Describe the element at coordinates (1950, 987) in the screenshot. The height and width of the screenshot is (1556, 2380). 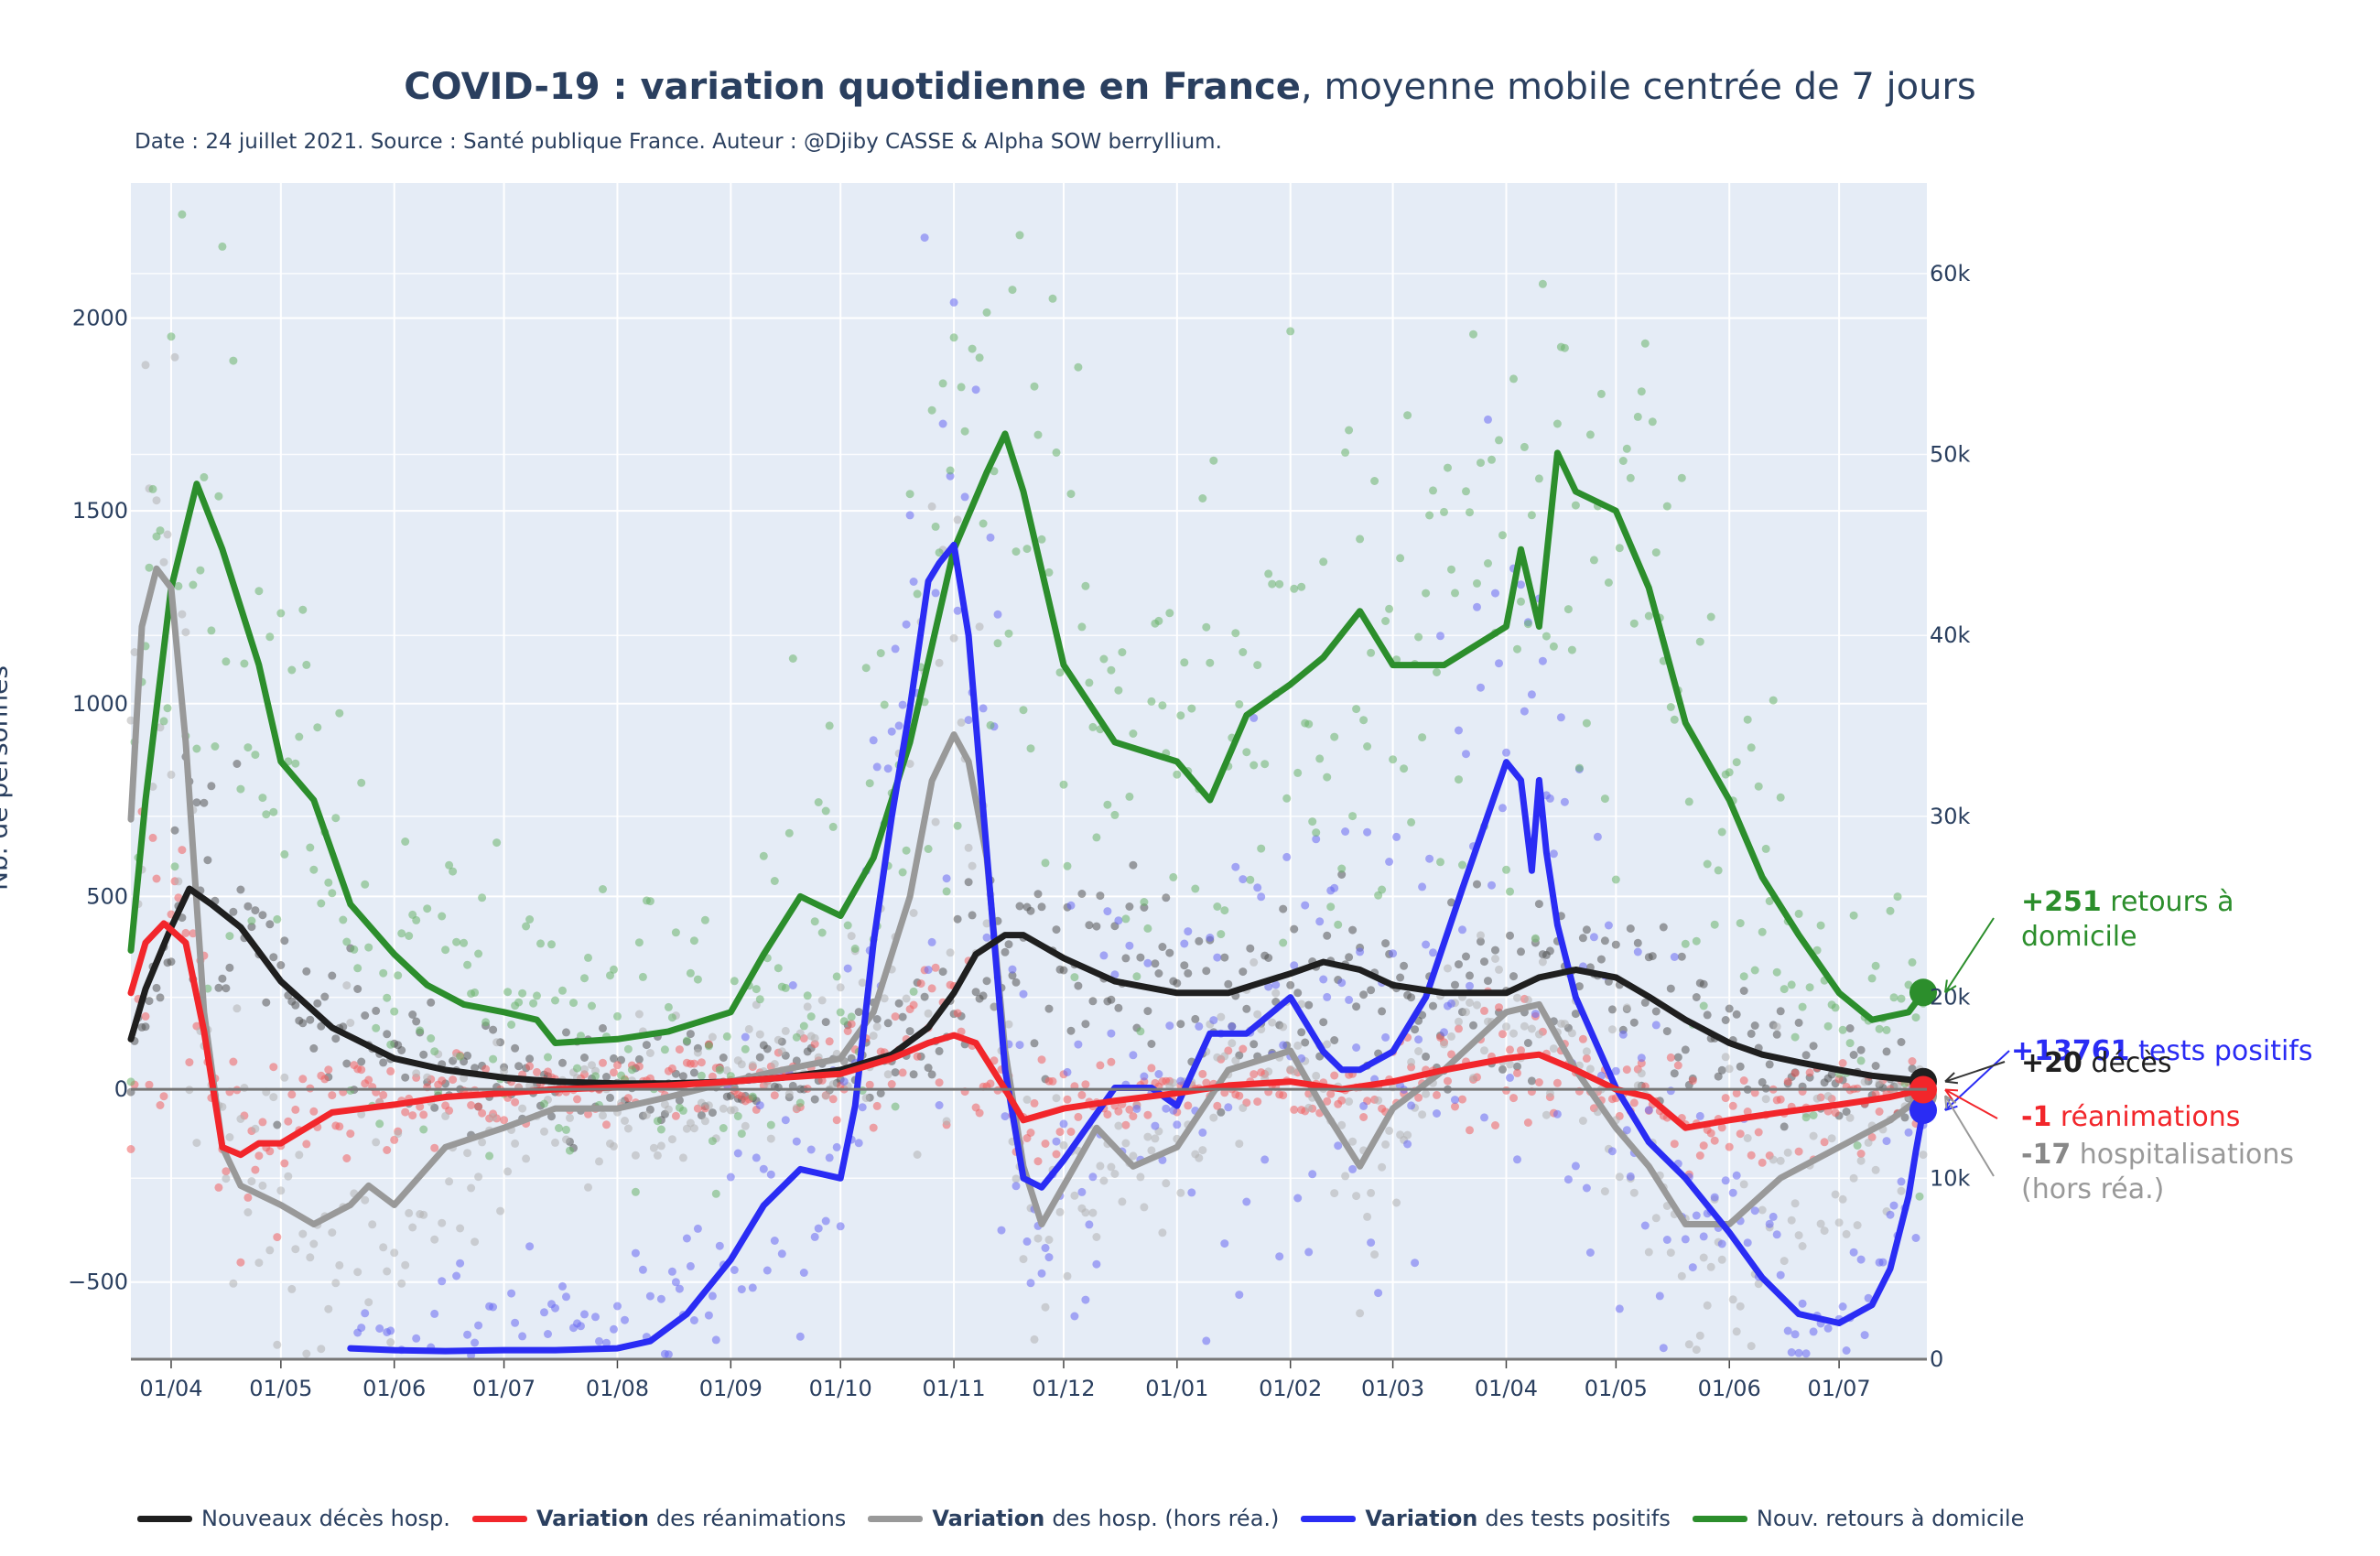
I see `annotation-arrowhead` at that location.